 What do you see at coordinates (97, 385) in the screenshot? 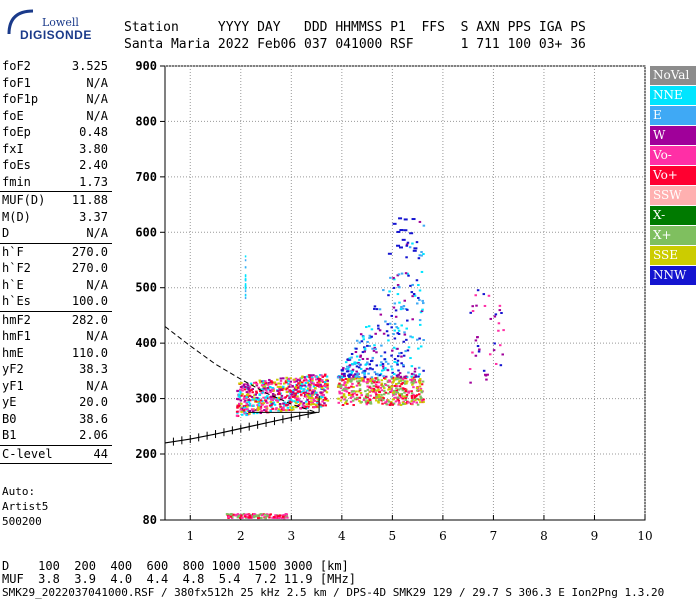
I see `param-value: N/A` at bounding box center [97, 385].